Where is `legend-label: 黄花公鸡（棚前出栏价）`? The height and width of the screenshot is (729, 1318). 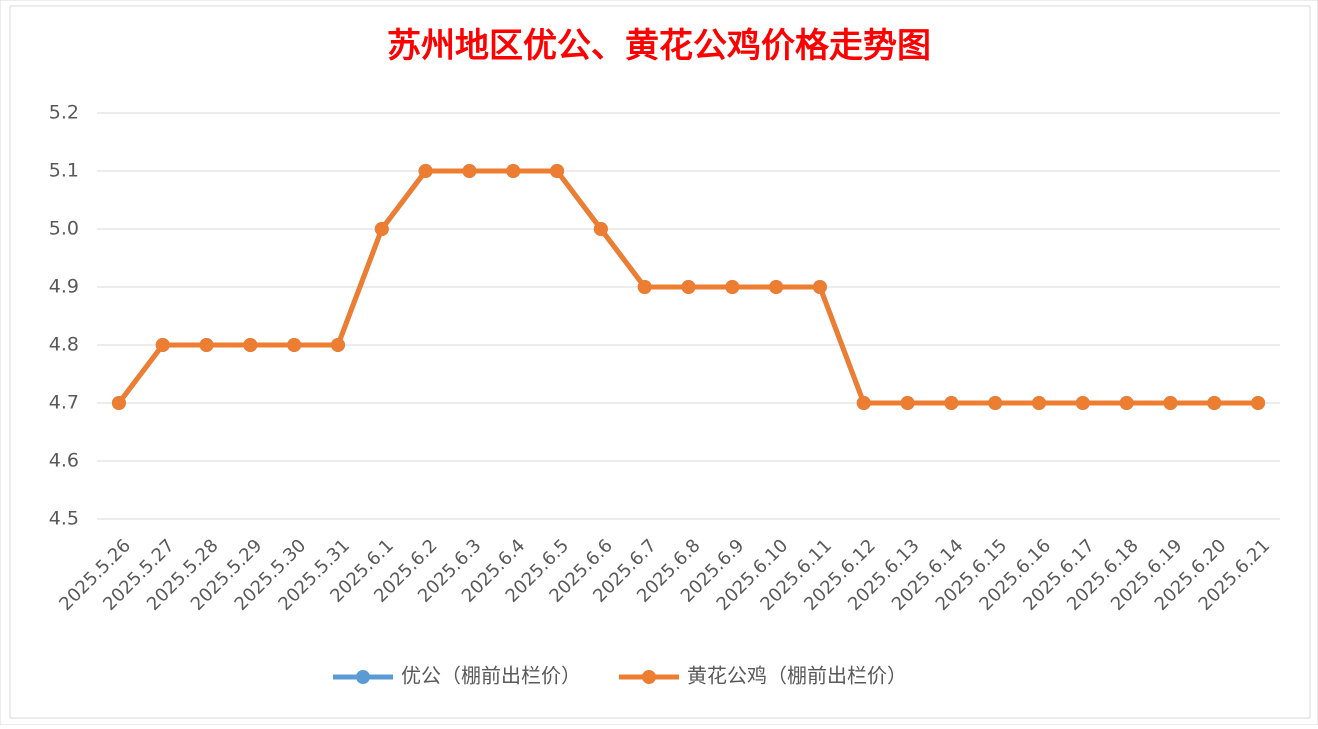
legend-label: 黄花公鸡（棚前出栏价） is located at coordinates (797, 676).